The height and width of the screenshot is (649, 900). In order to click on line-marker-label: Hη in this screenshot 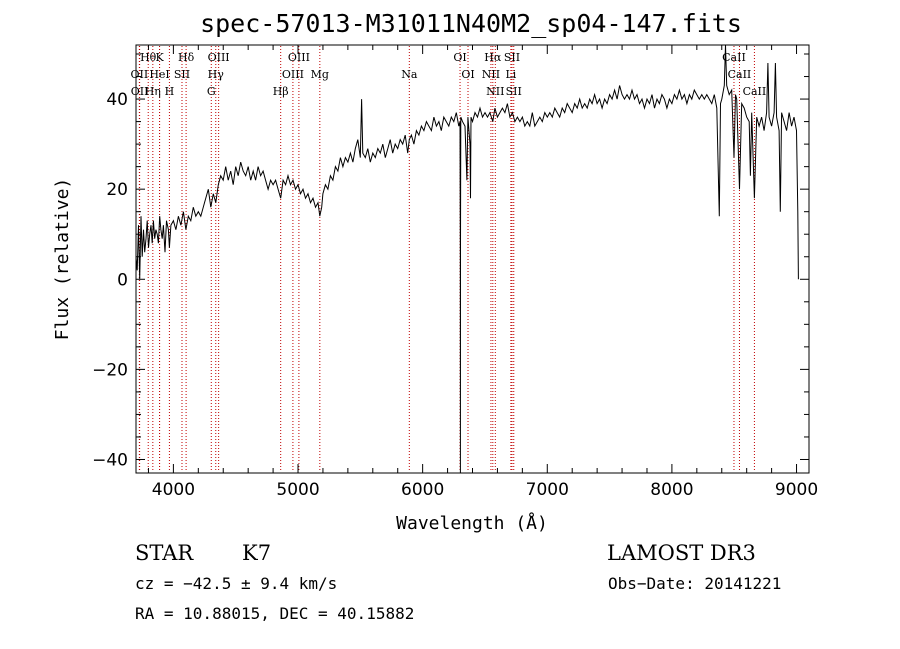, I will do `click(153, 91)`.